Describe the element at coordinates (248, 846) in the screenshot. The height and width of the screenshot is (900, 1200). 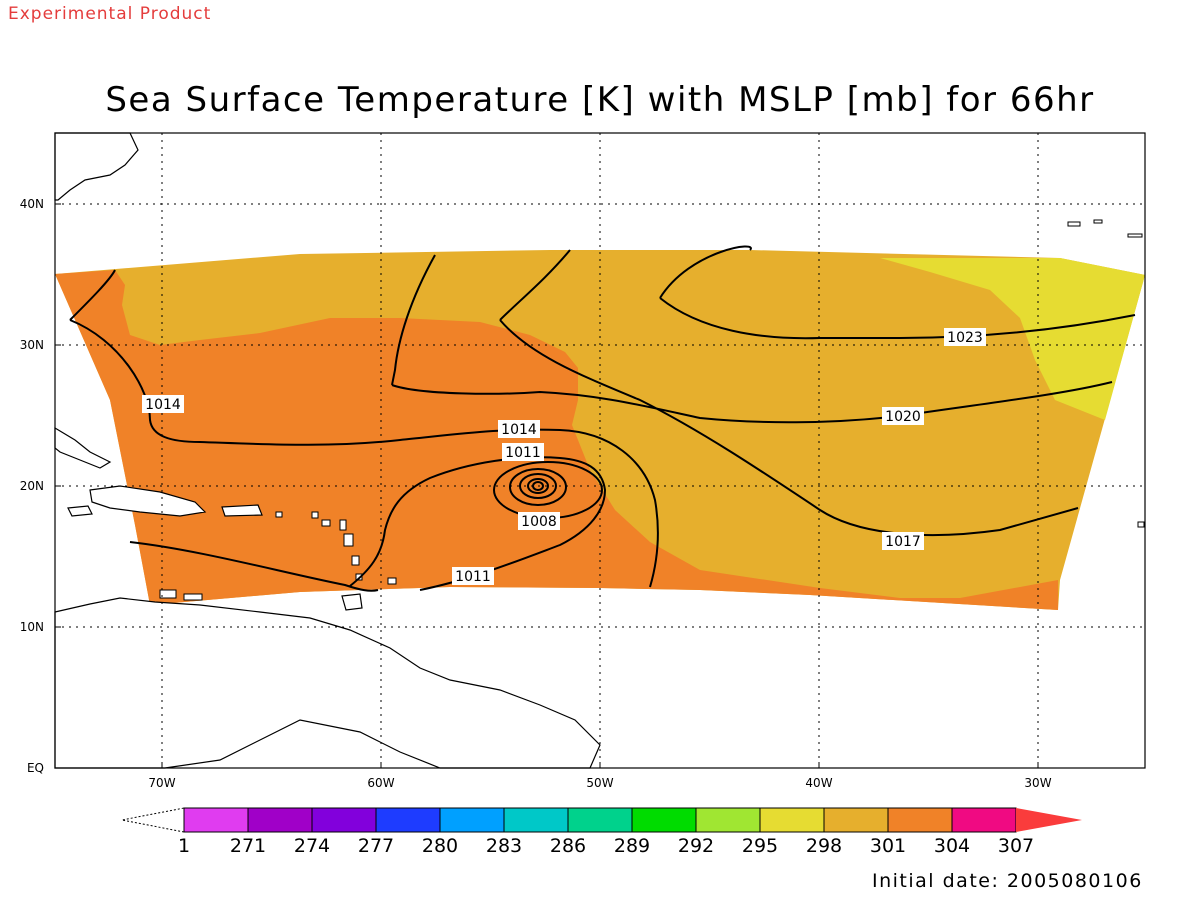
I see `colorbar-label: 271` at that location.